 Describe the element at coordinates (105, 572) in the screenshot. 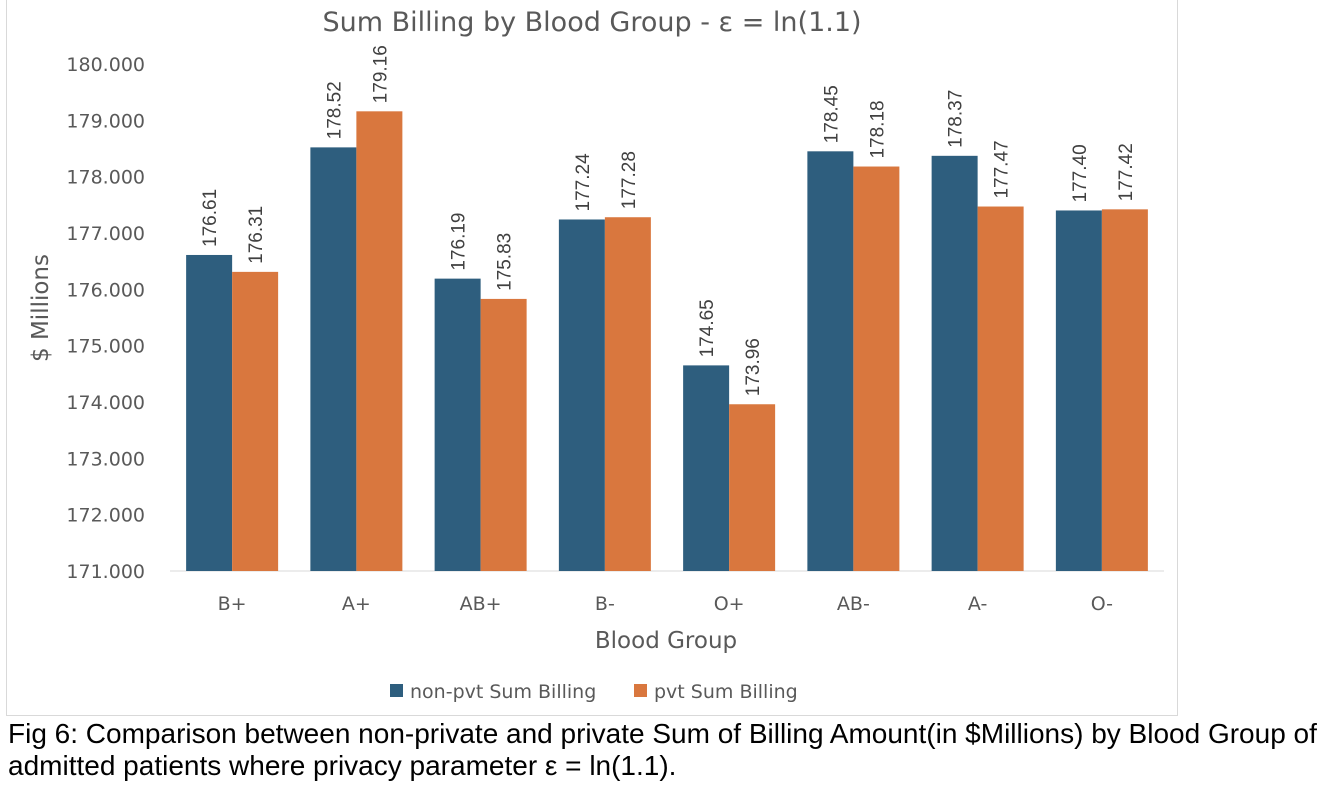

I see `y-tick-label: 171.000` at that location.